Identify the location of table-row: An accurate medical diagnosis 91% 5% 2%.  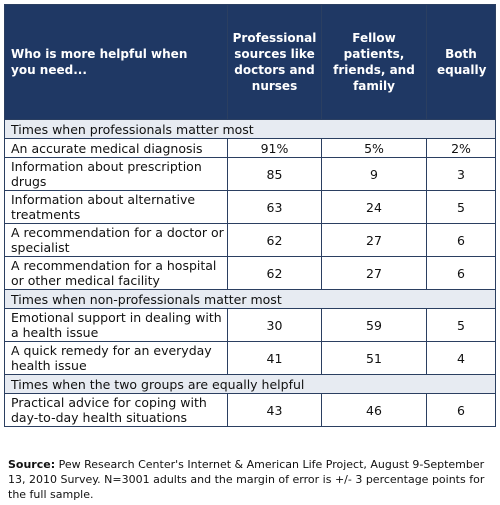
(250, 148).